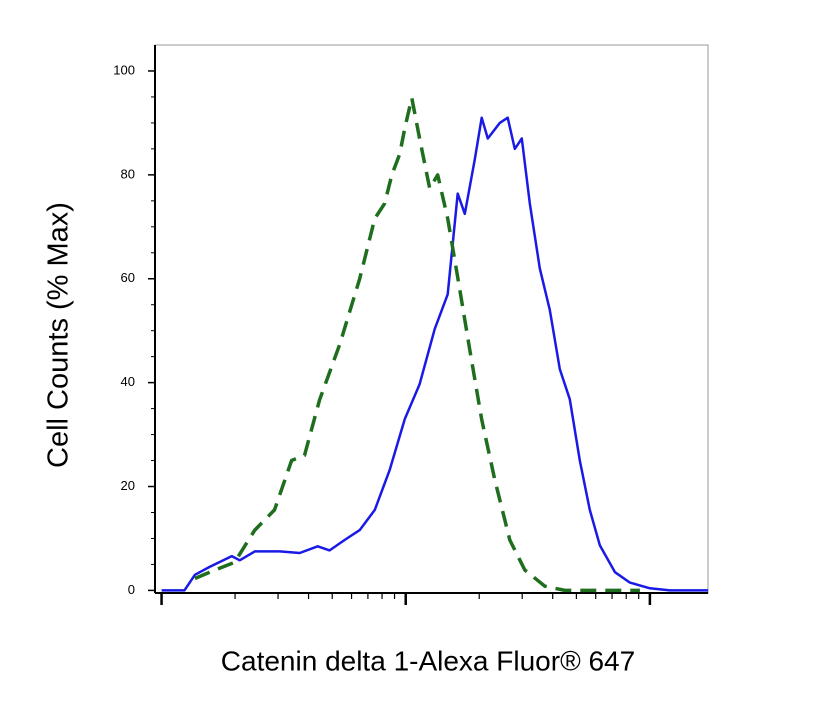 Image resolution: width=832 pixels, height=708 pixels. I want to click on y-tick-label: 60, so click(128, 277).